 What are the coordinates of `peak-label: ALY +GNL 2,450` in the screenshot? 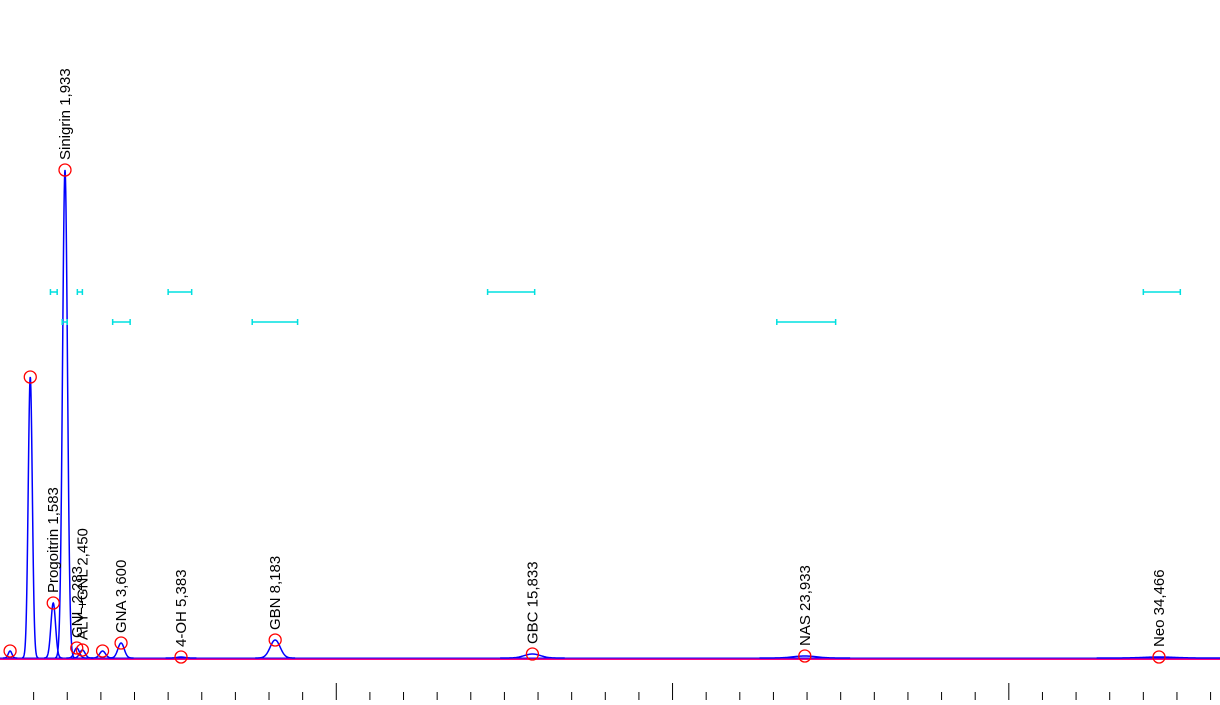 It's located at (82, 584).